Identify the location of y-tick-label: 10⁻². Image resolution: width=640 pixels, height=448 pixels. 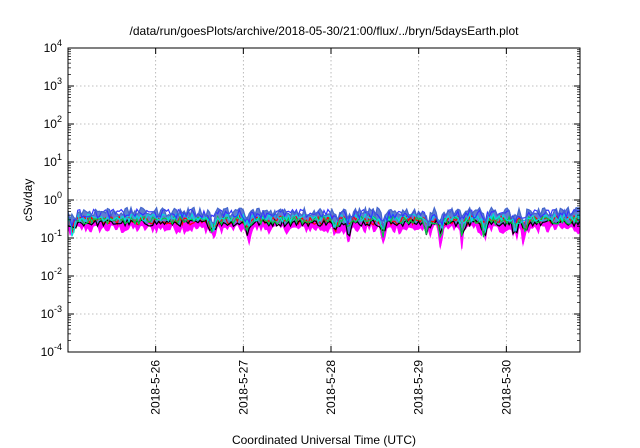
(51, 274).